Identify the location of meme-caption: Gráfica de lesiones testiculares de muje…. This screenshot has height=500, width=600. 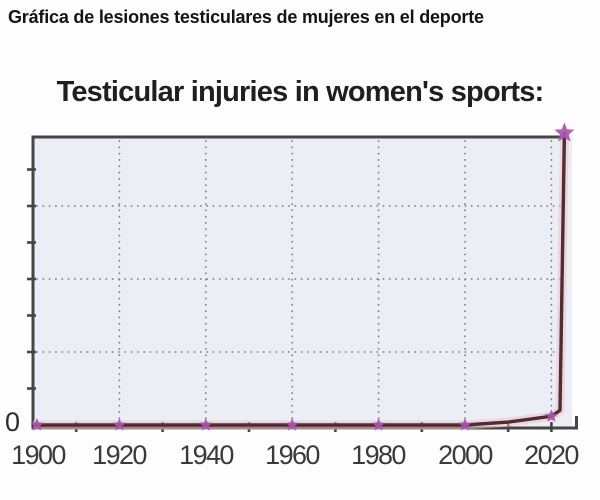
(246, 17).